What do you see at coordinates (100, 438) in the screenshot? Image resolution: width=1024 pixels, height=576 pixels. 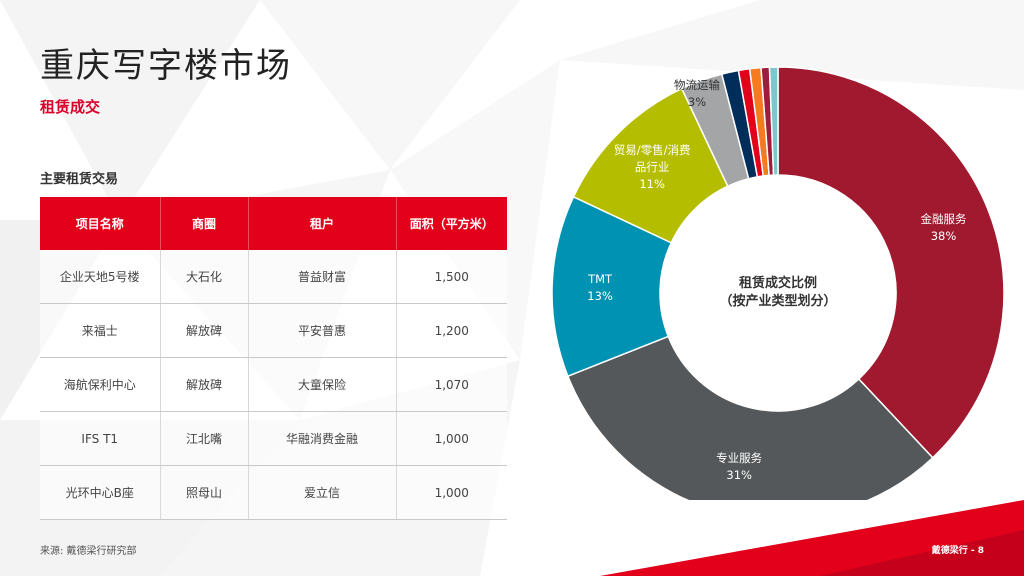 I see `cell-project: IFS T1` at bounding box center [100, 438].